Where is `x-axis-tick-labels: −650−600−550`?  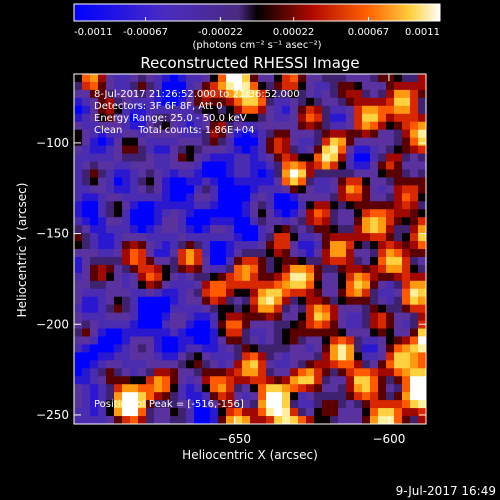
x-axis-tick-labels: −650−600−550 is located at coordinates (311, 439).